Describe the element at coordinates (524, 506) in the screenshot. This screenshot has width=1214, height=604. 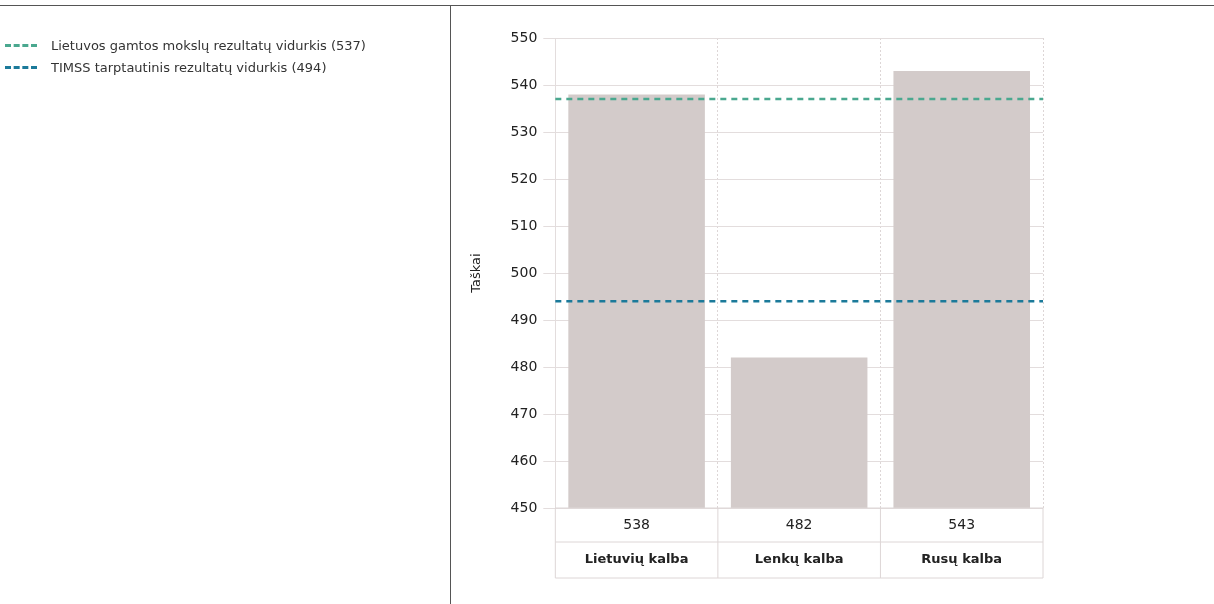
I see `y-tick-label: 450` at that location.